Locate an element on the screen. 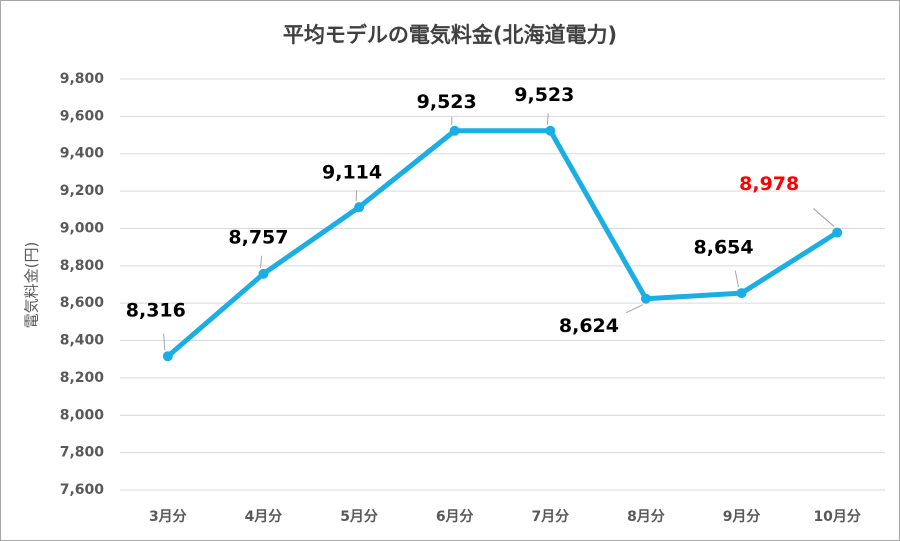 This screenshot has width=900, height=541. y-tick-label: 8,600 is located at coordinates (82, 303).